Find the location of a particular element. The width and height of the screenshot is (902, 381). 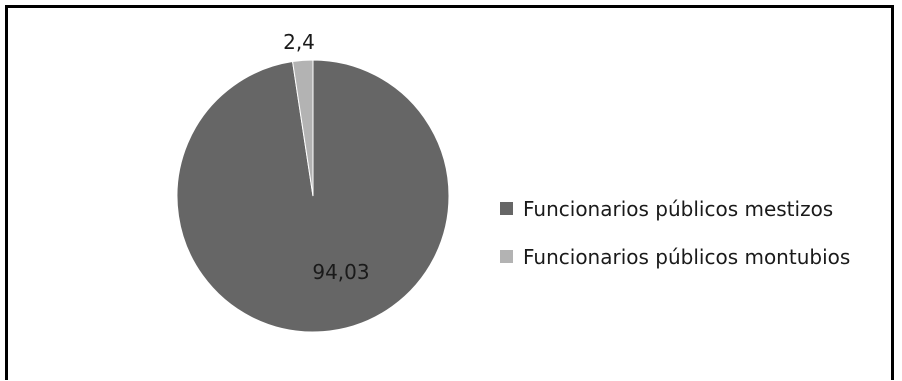

legend-swatch-mestizos is located at coordinates (506, 208).